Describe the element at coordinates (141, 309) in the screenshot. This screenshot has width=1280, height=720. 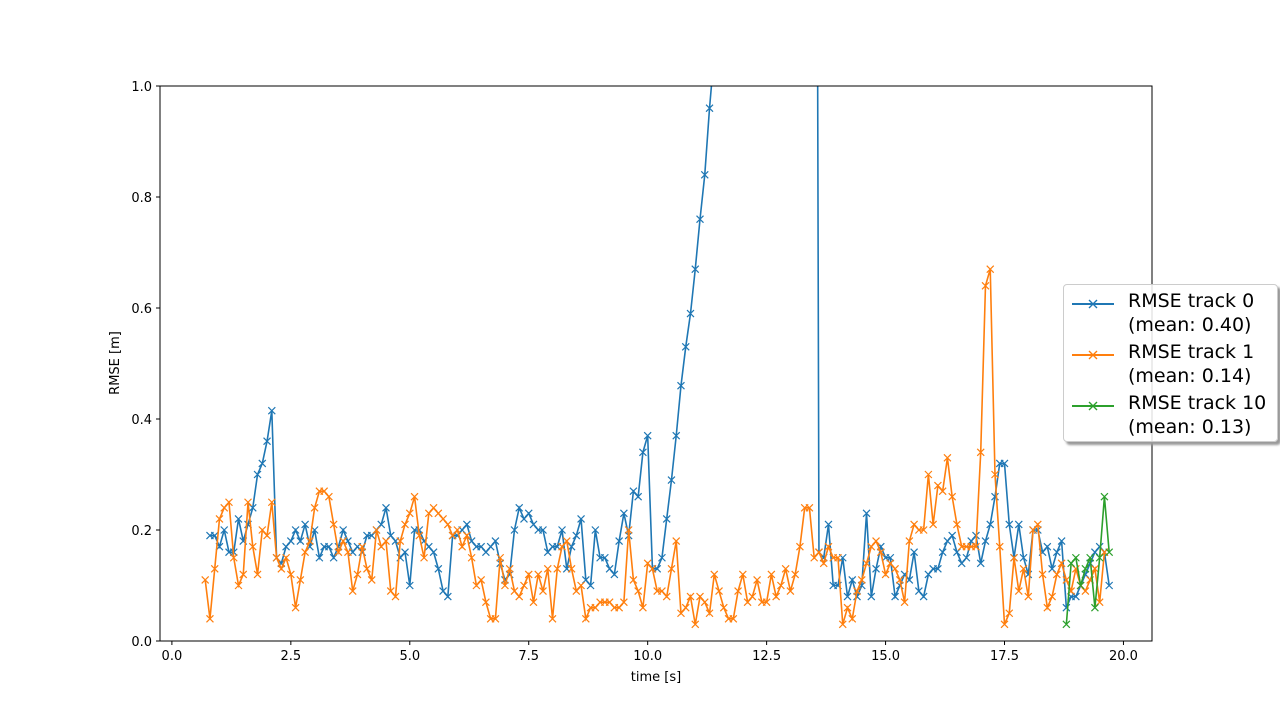
I see `y-tick-label: 0.6` at that location.